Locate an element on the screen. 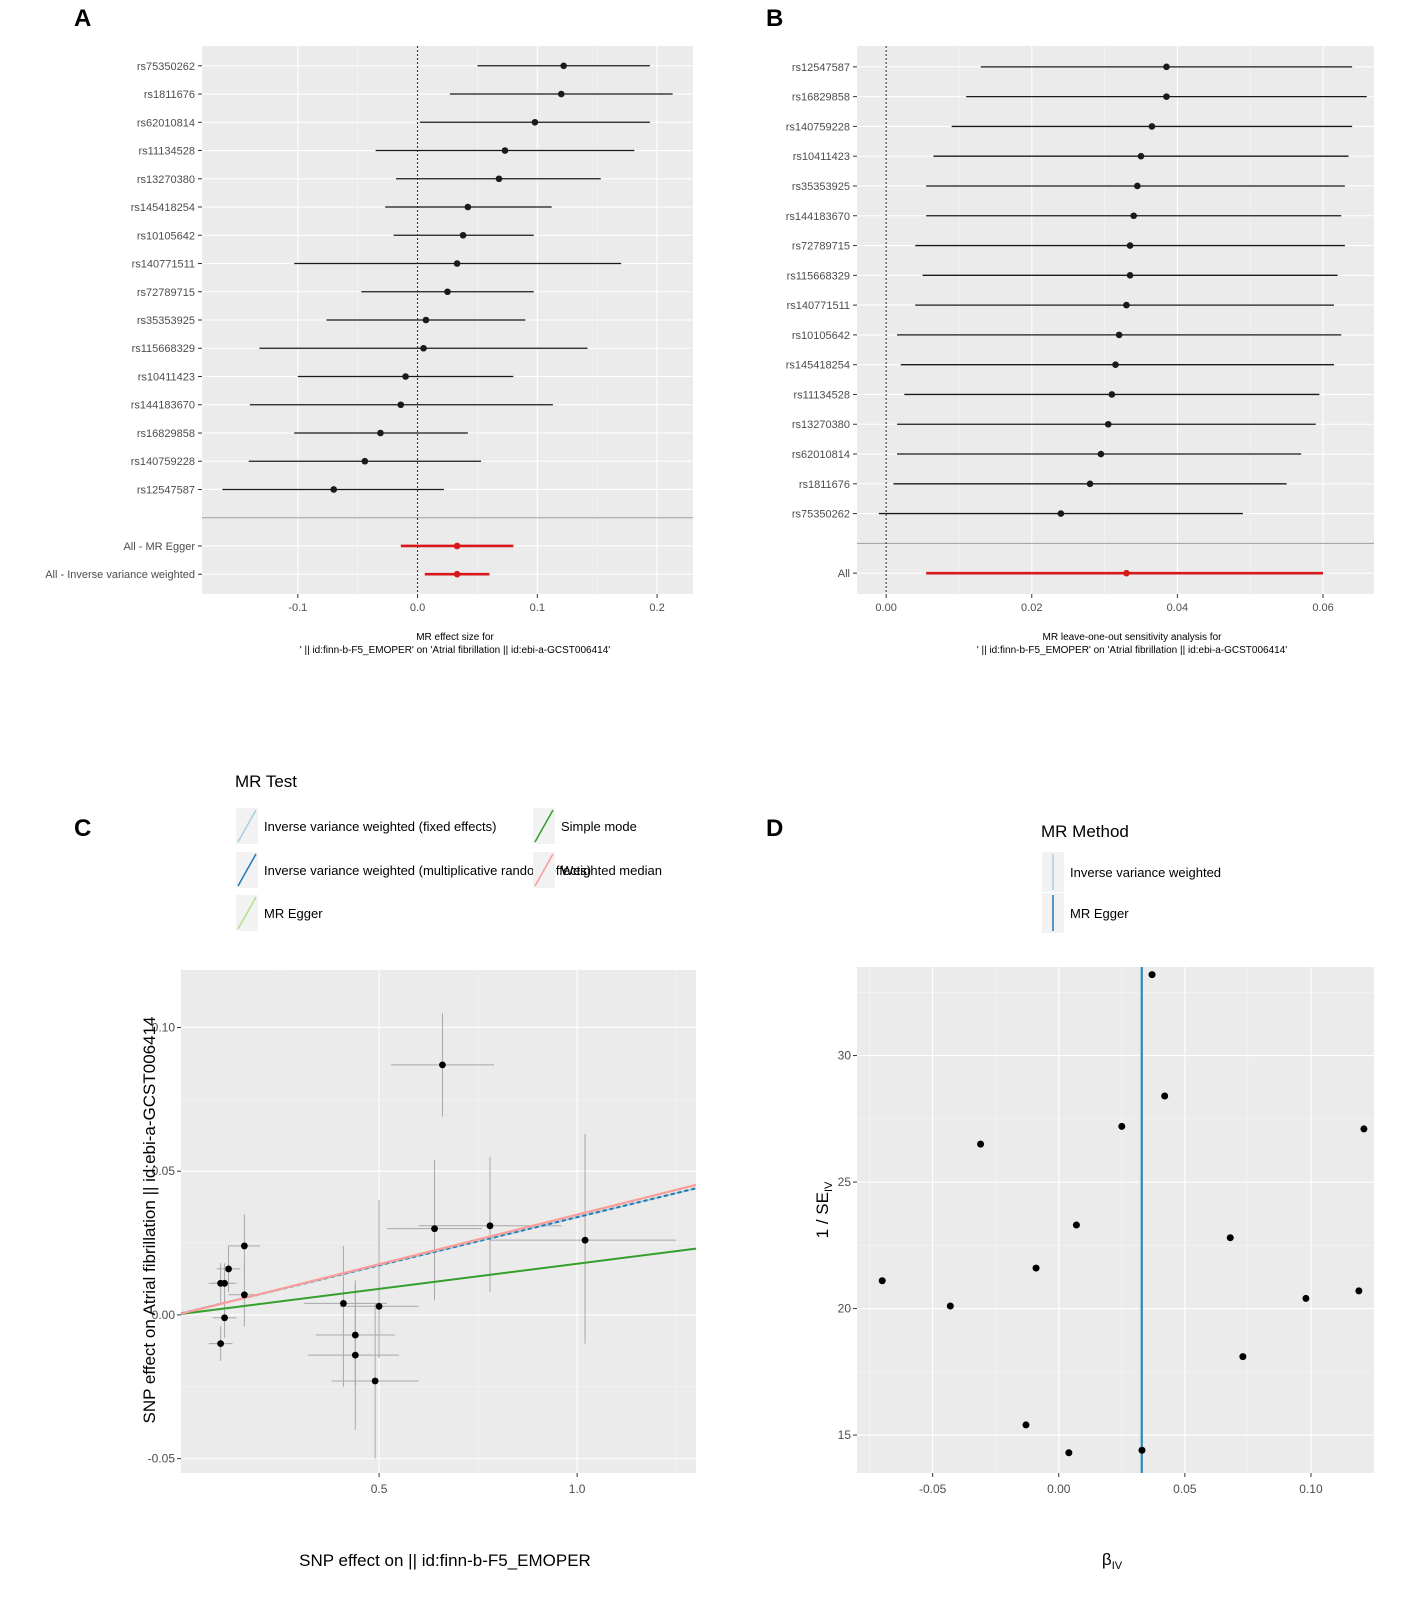 Image resolution: width=1417 pixels, height=1606 pixels. b-snp-label: rs72789715 is located at coordinates (821, 247).